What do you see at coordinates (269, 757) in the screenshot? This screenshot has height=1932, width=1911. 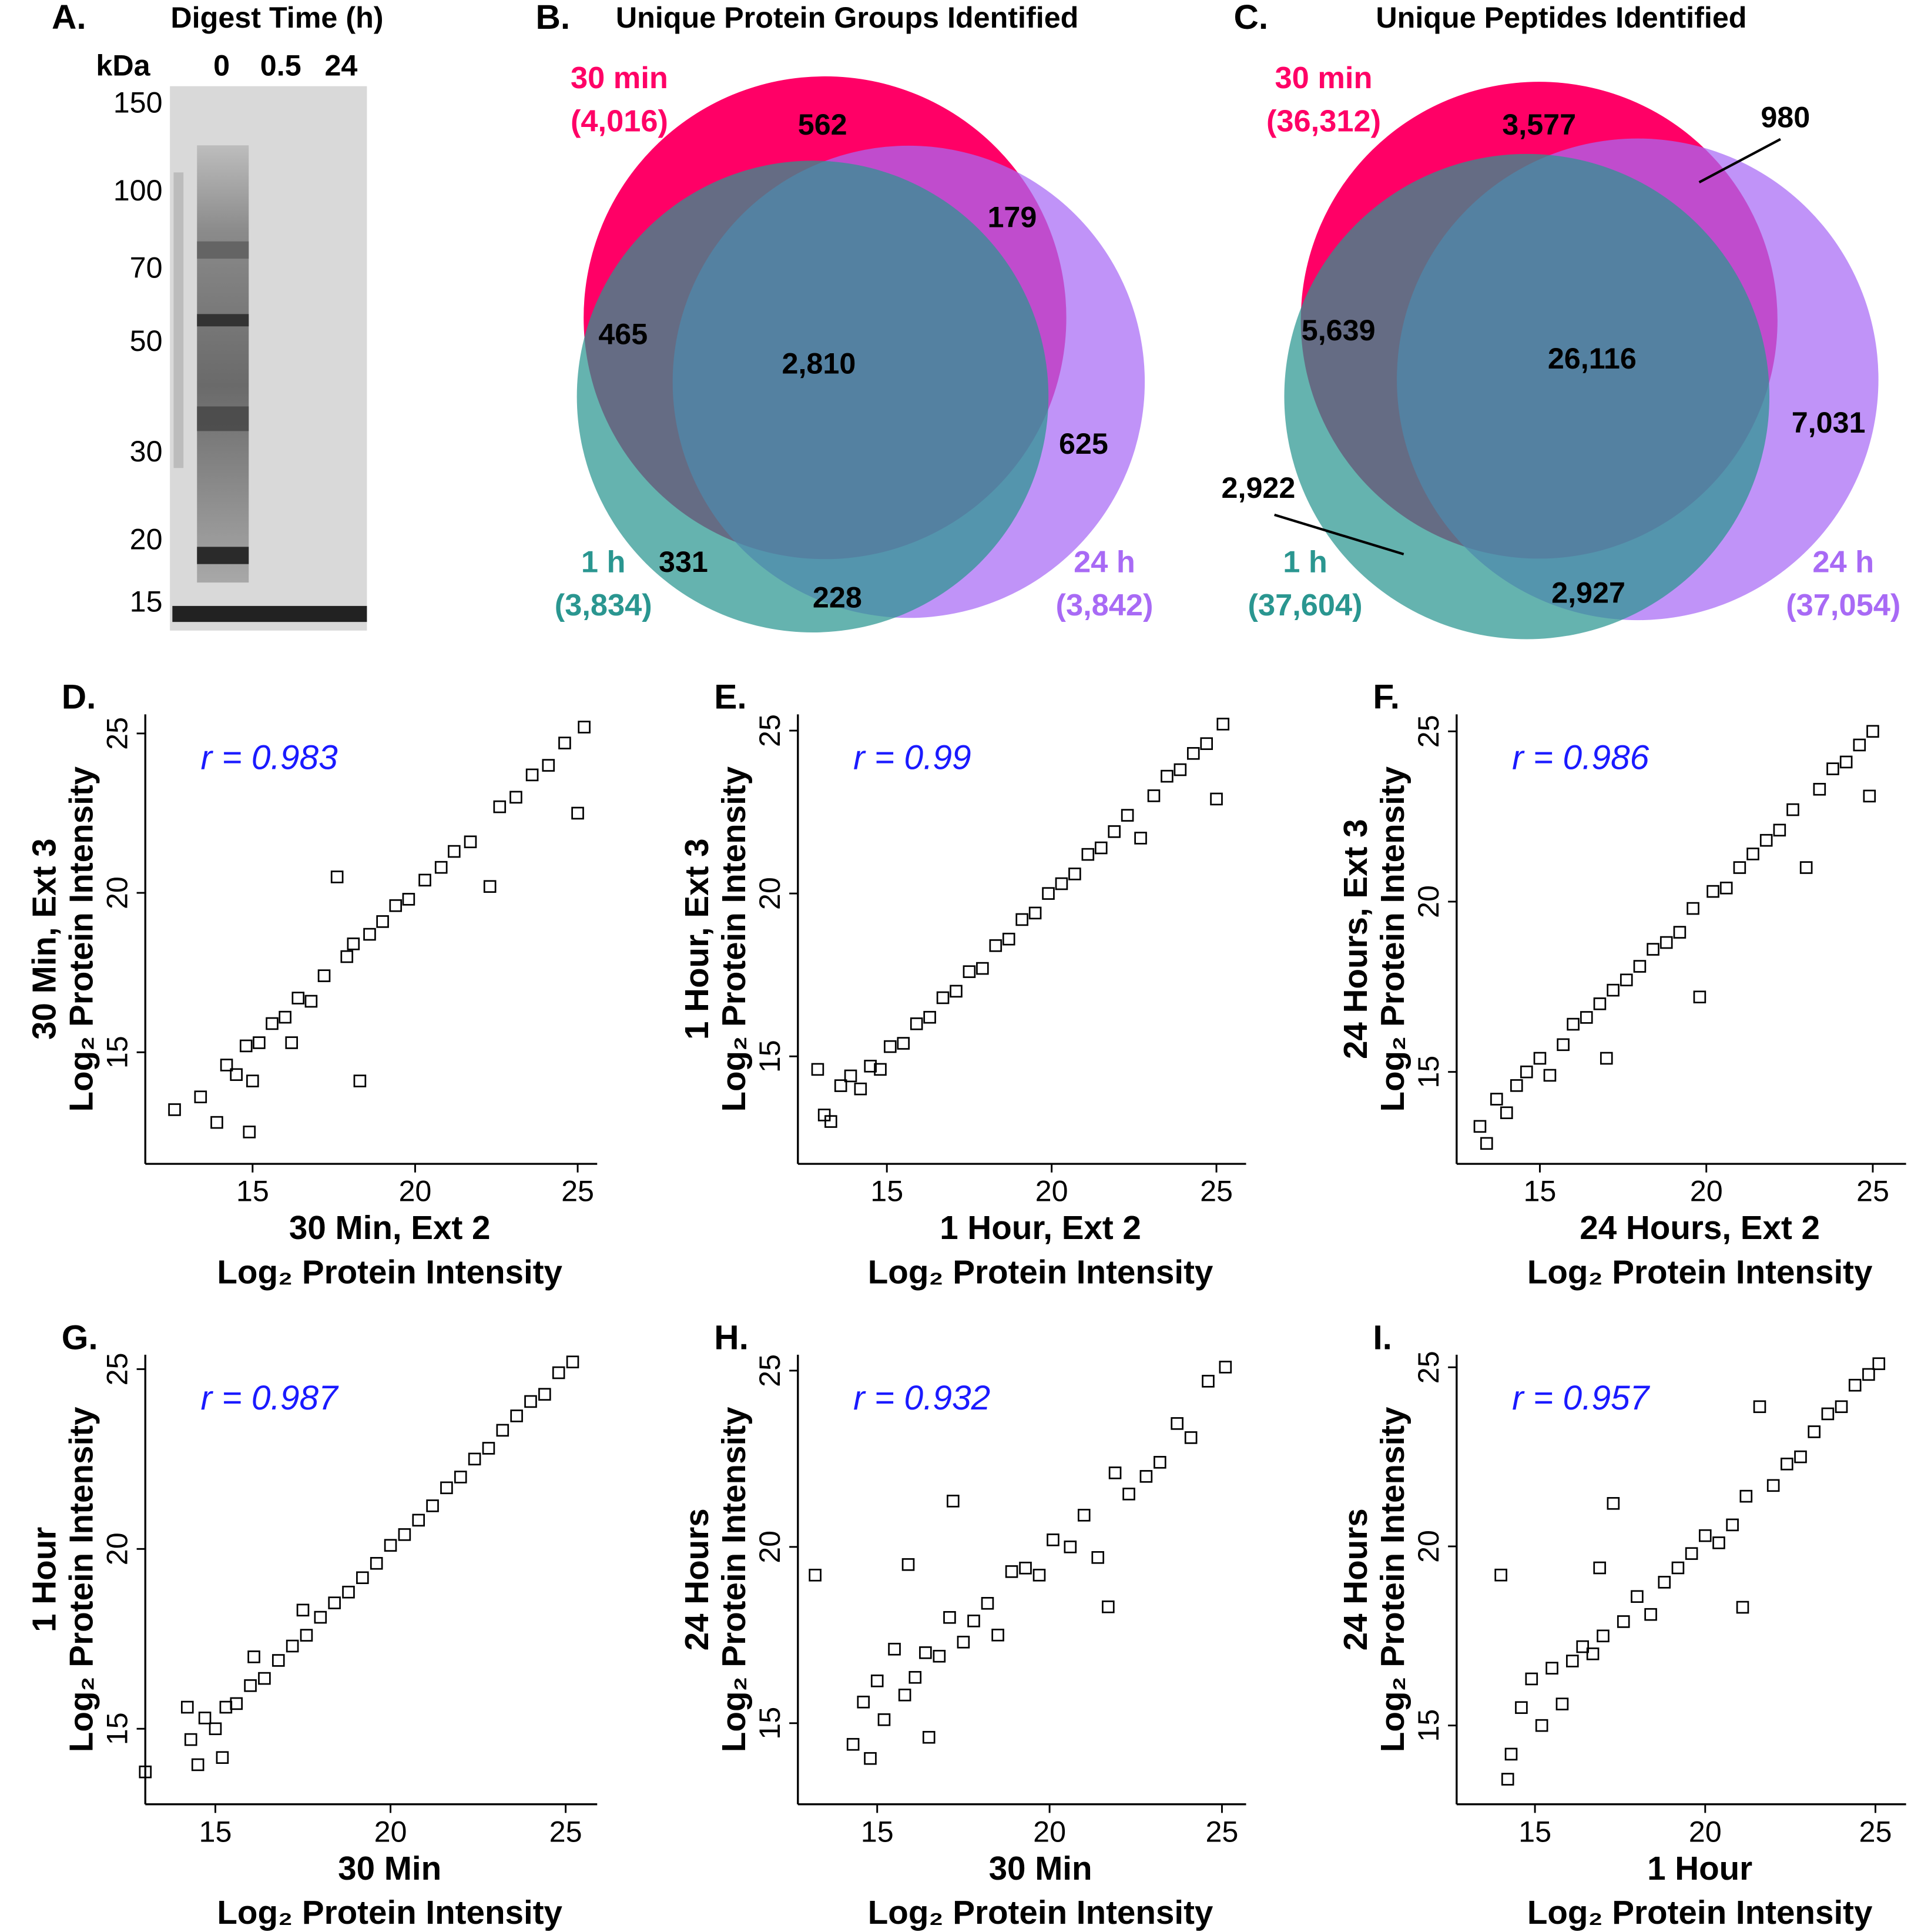 I see `annotation: r = 0.983` at bounding box center [269, 757].